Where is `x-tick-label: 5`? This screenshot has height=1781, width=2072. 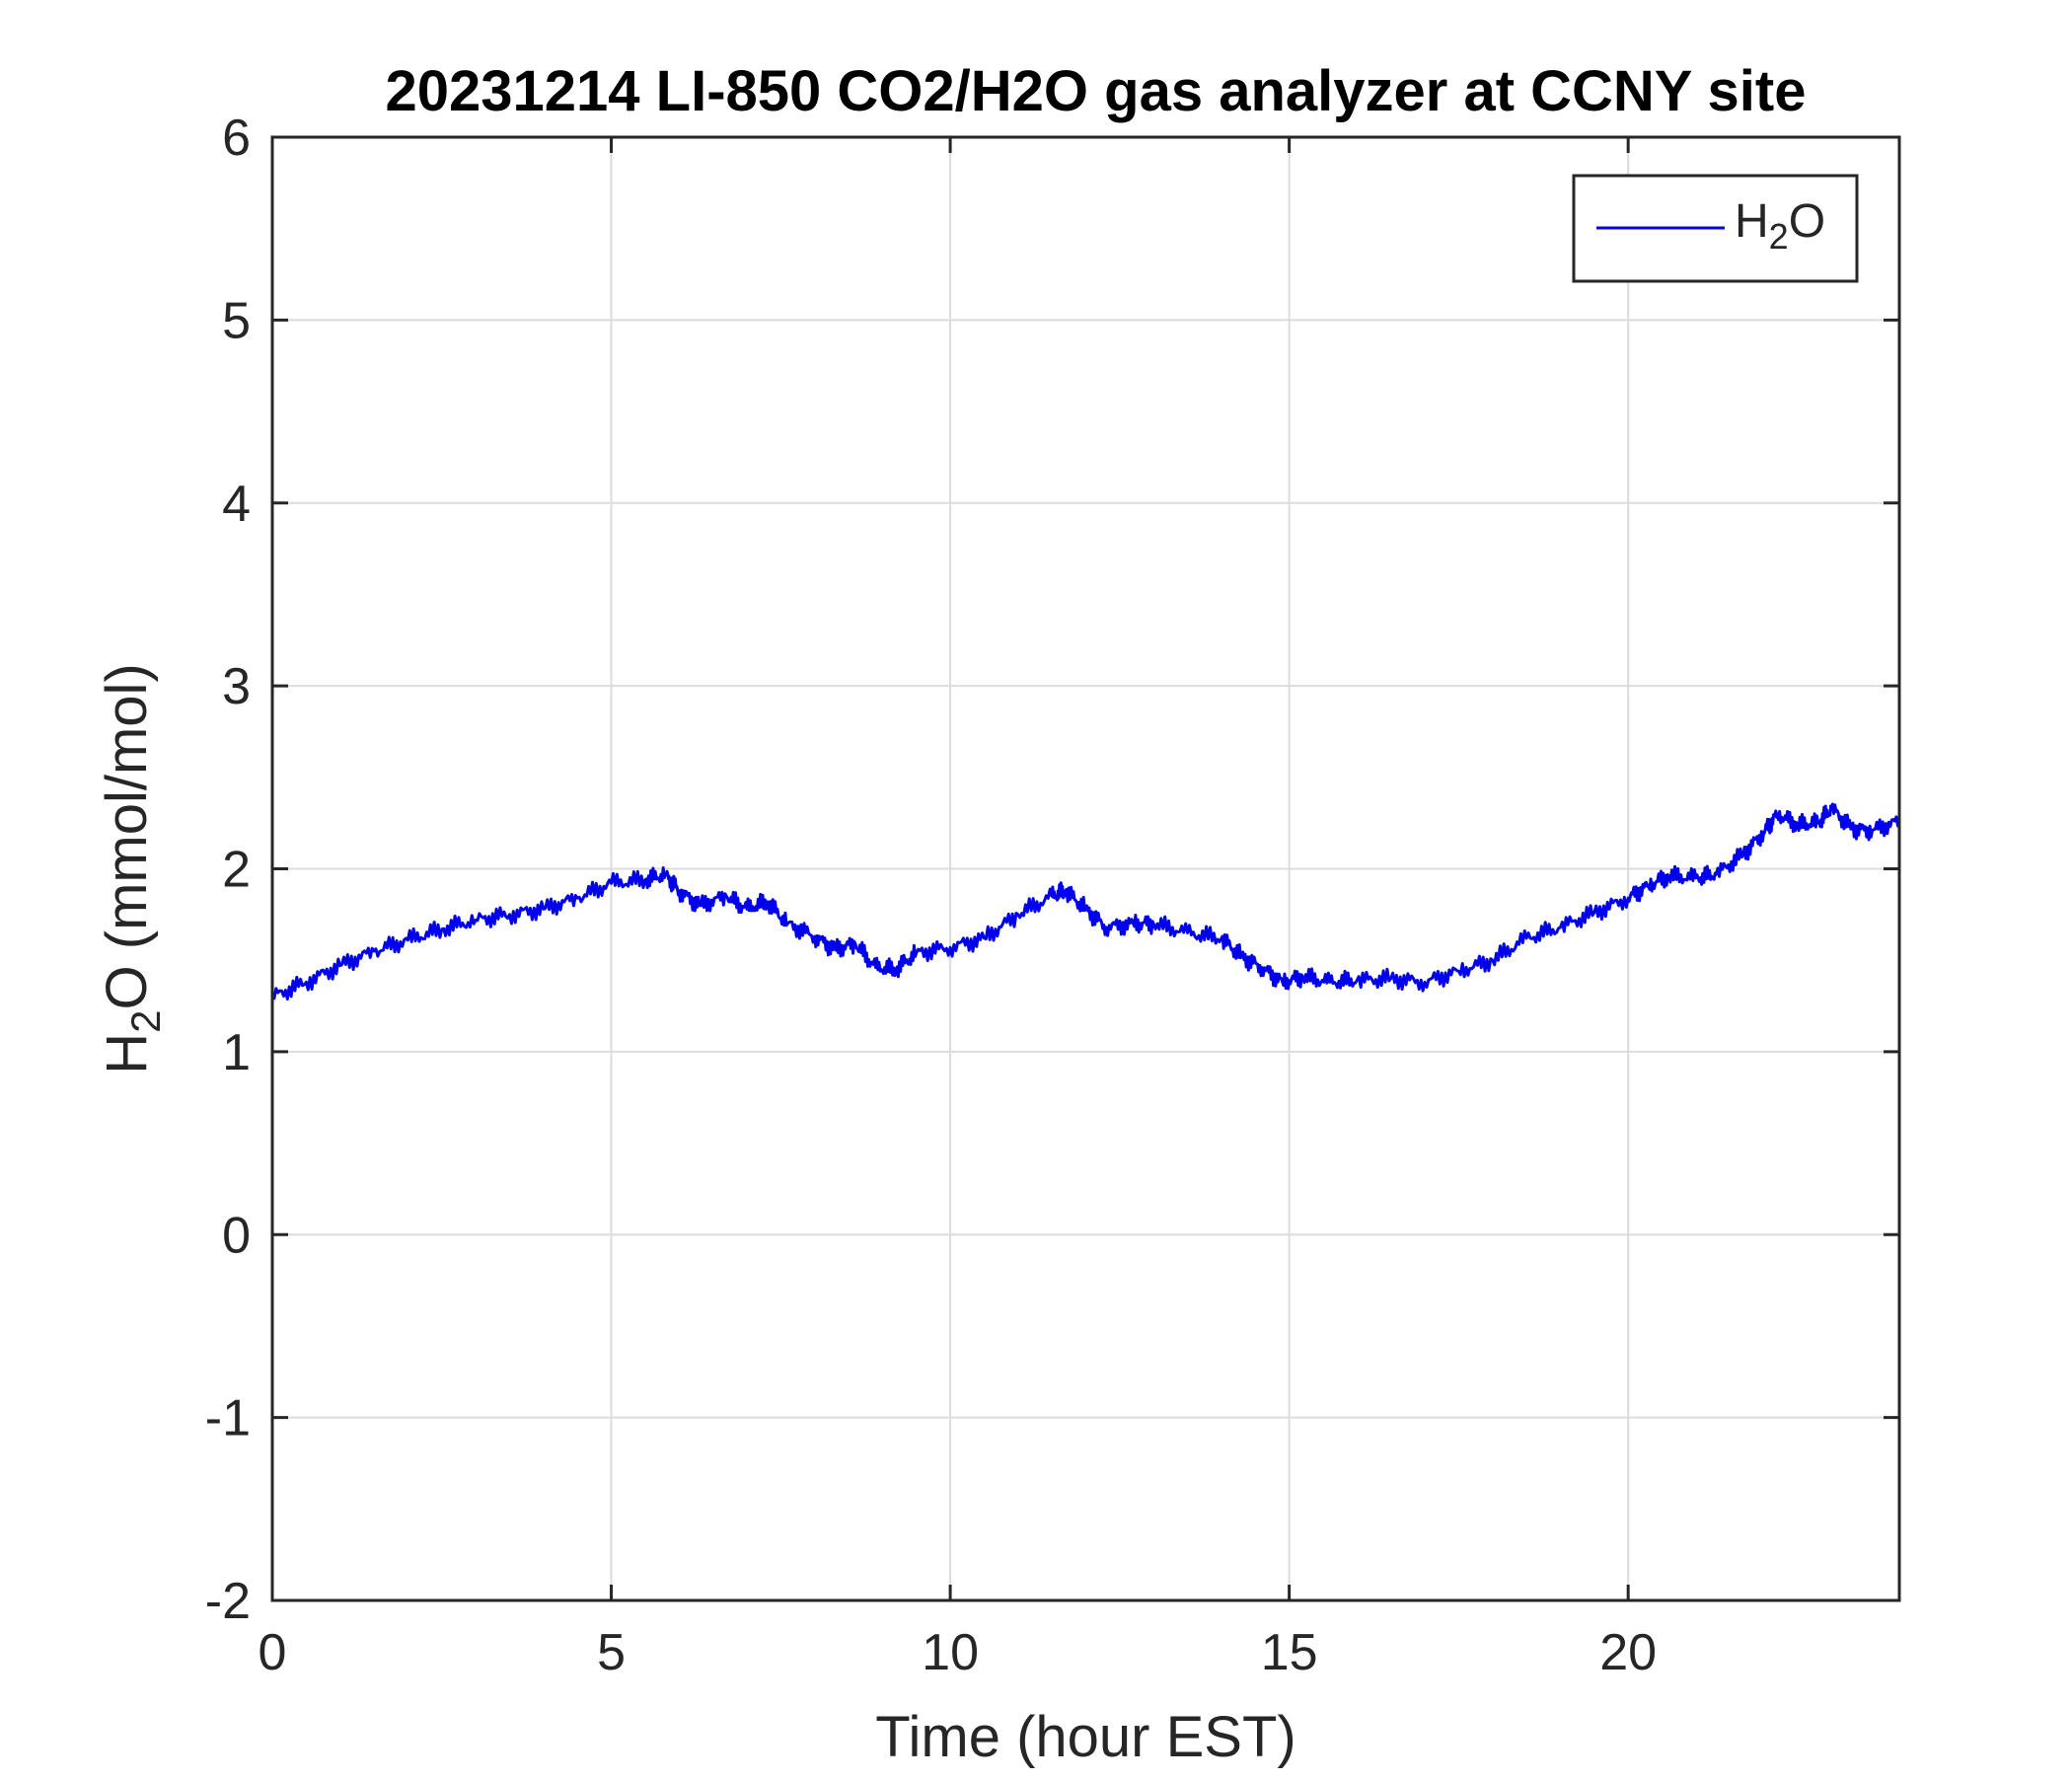
x-tick-label: 5 is located at coordinates (611, 1652).